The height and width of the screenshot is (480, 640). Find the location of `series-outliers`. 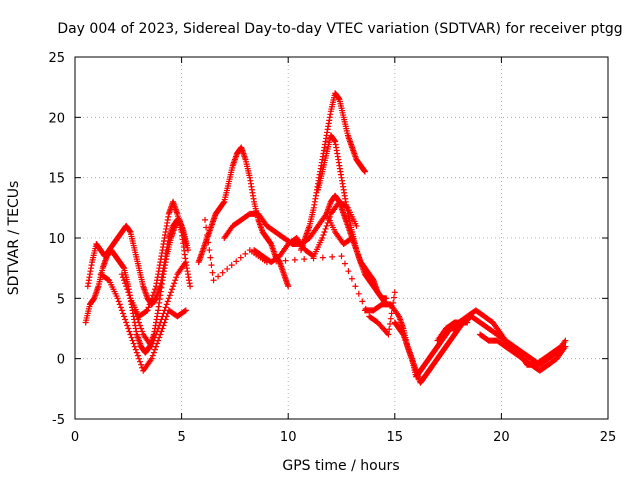

series-outliers is located at coordinates (300, 277).